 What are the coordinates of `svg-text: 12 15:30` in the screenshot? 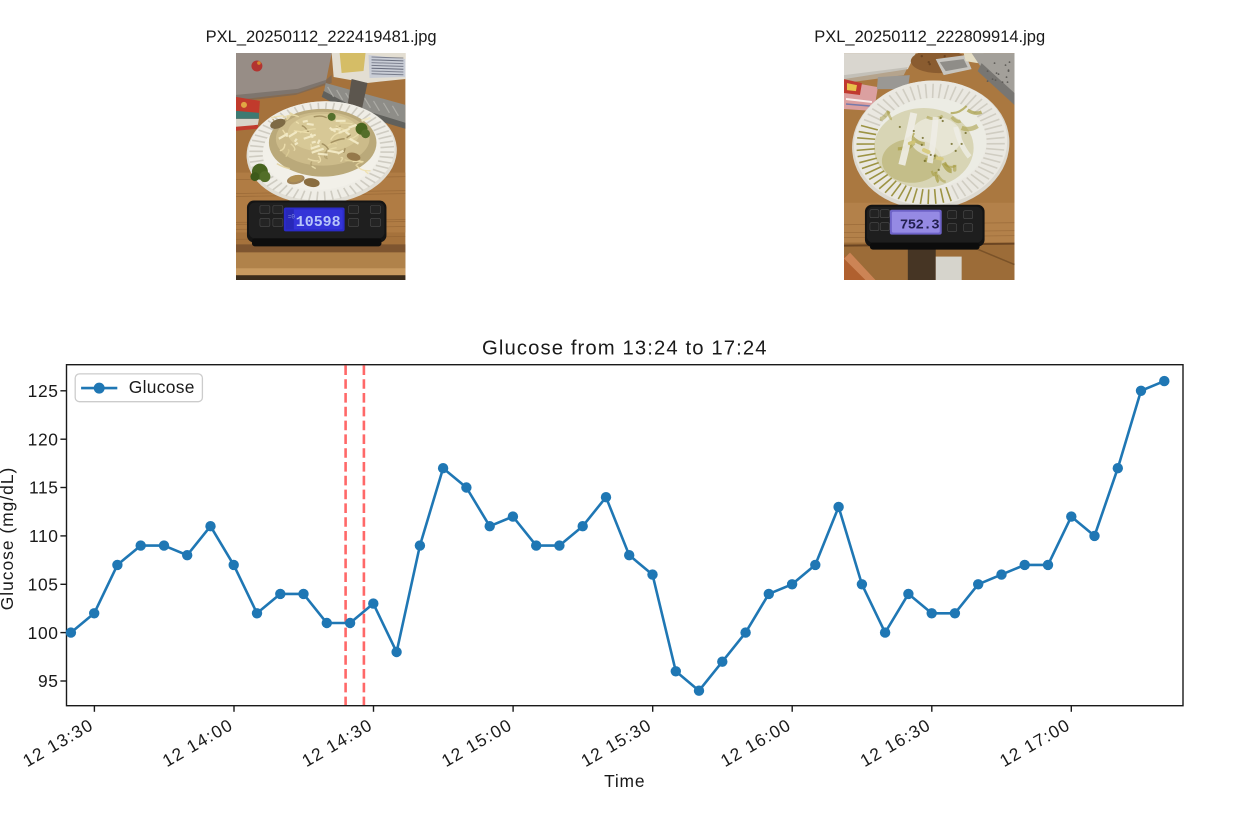 It's located at (617, 742).